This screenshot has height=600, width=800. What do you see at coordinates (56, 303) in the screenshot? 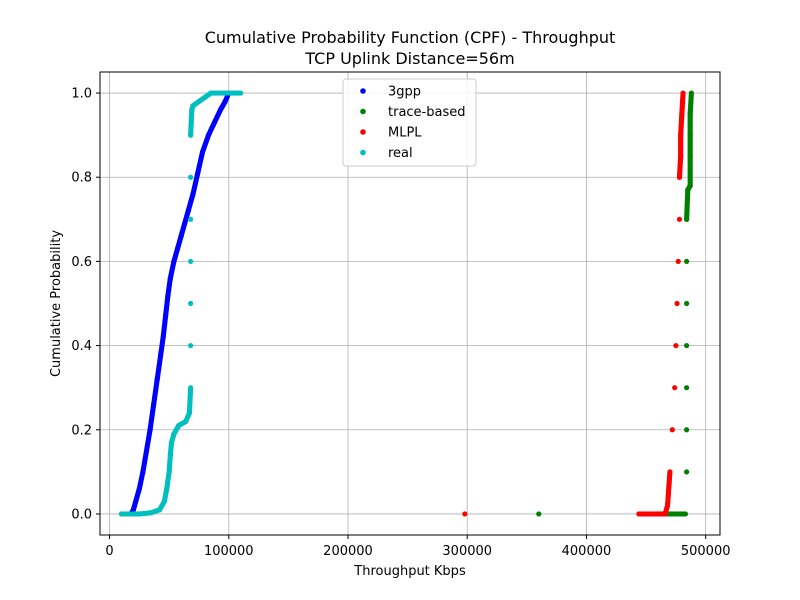
I see `y-axis-label: Cumulative Probability` at bounding box center [56, 303].